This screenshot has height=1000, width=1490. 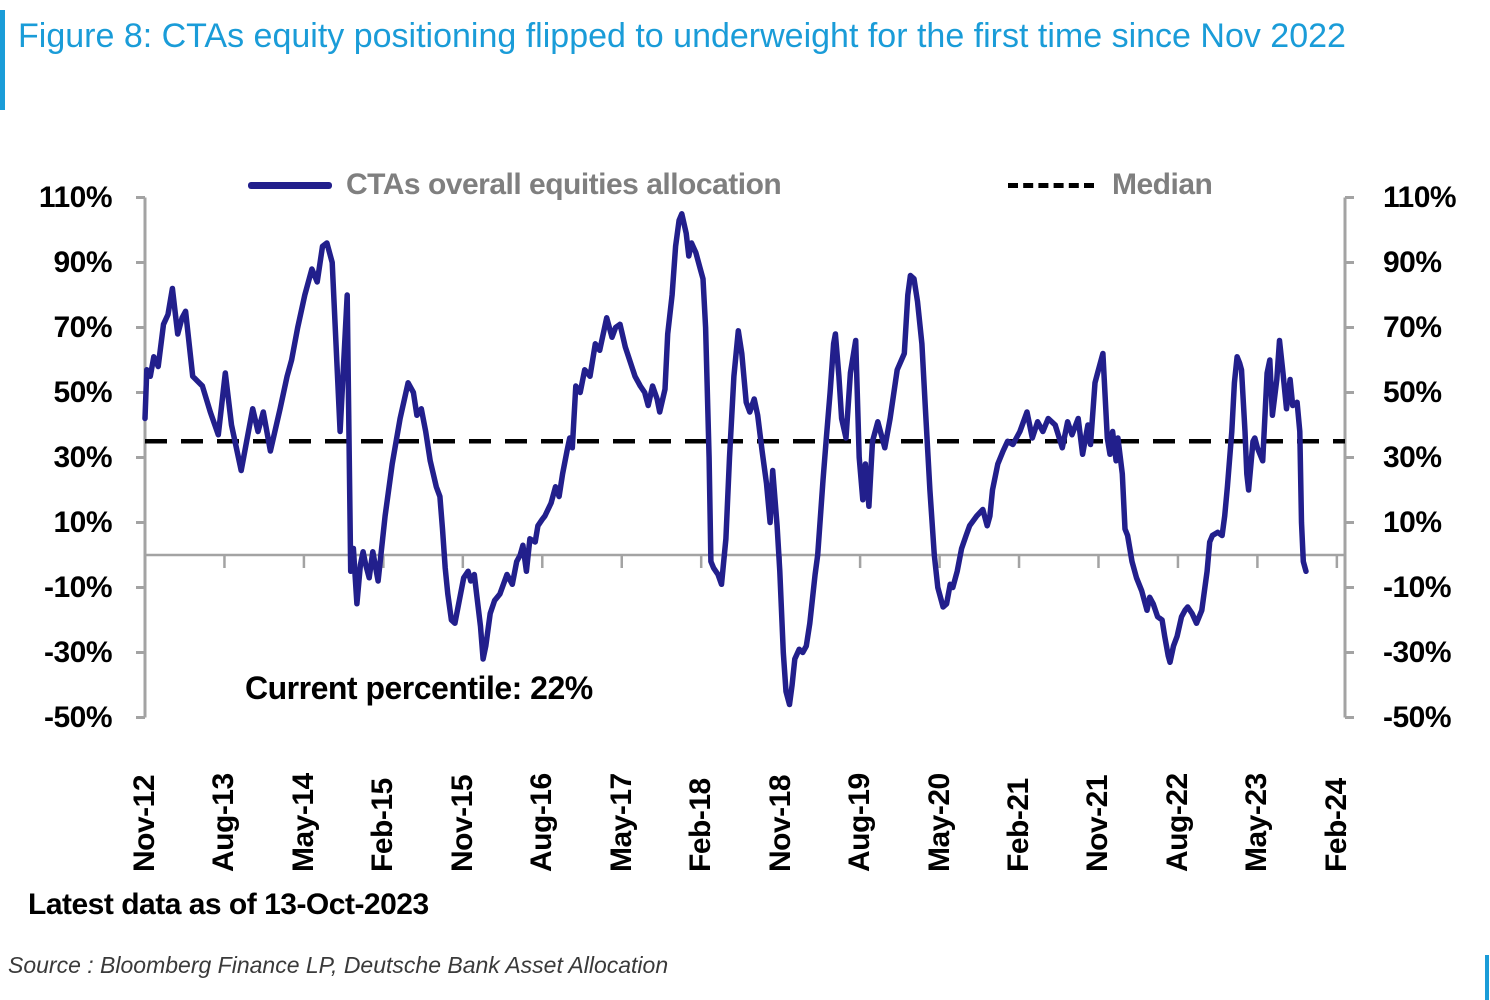 I want to click on y-axis-label-left: -30%, so click(x=78, y=652).